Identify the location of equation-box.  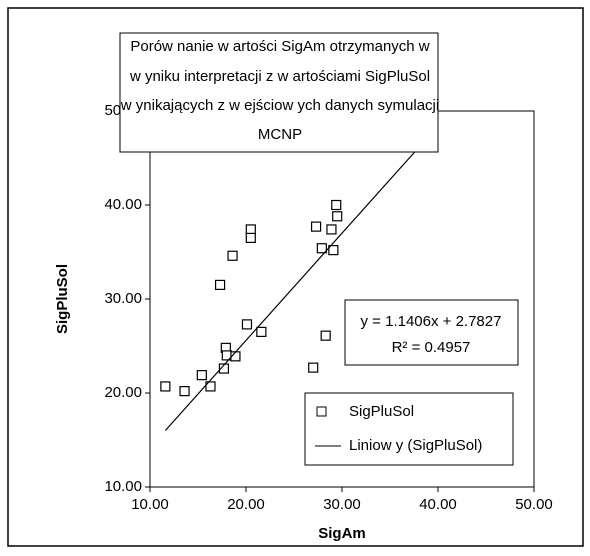
(431, 332).